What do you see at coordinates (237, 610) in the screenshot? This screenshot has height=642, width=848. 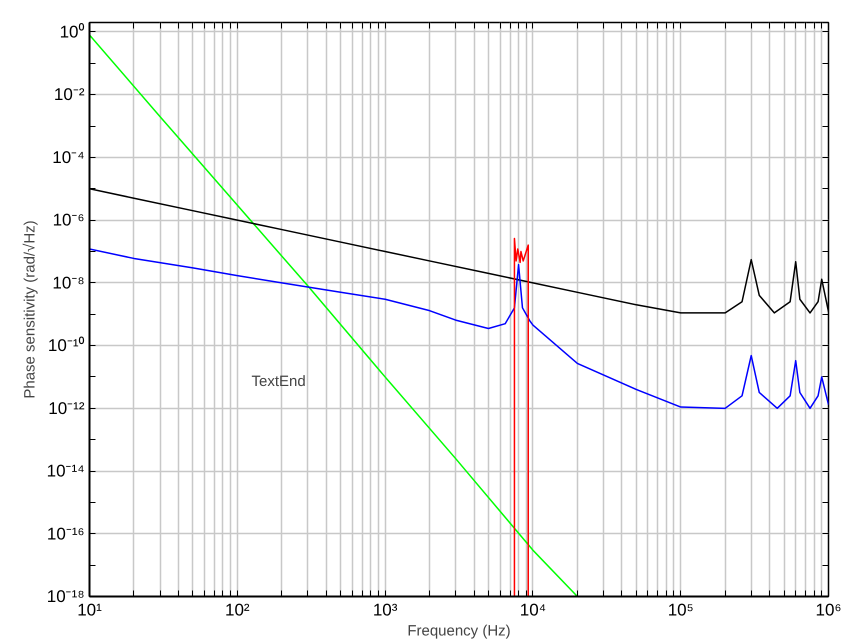 I see `x-tick-label: 10²` at bounding box center [237, 610].